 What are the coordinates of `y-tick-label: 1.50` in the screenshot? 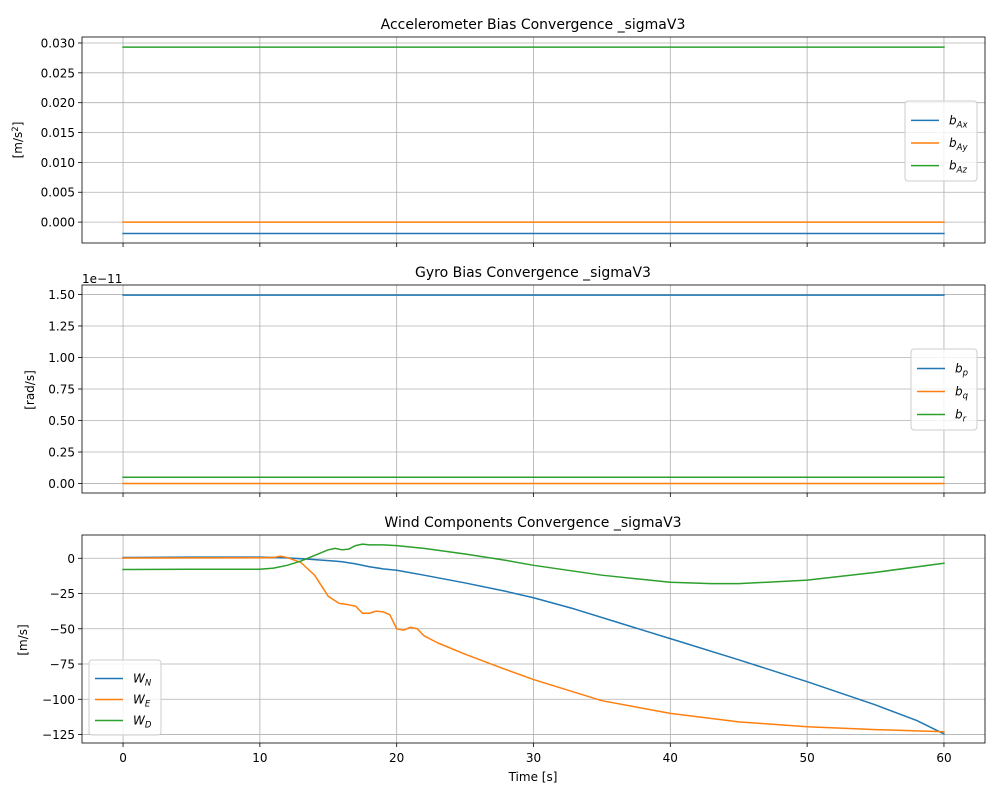 It's located at (61, 295).